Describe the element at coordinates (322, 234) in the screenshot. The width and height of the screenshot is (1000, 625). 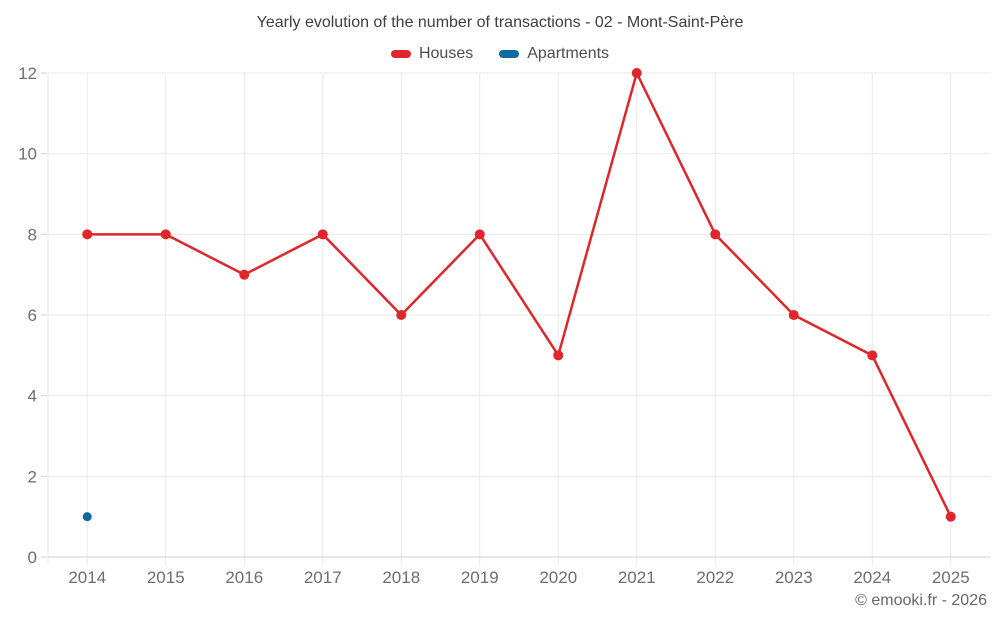
I see `houses-point-2017` at that location.